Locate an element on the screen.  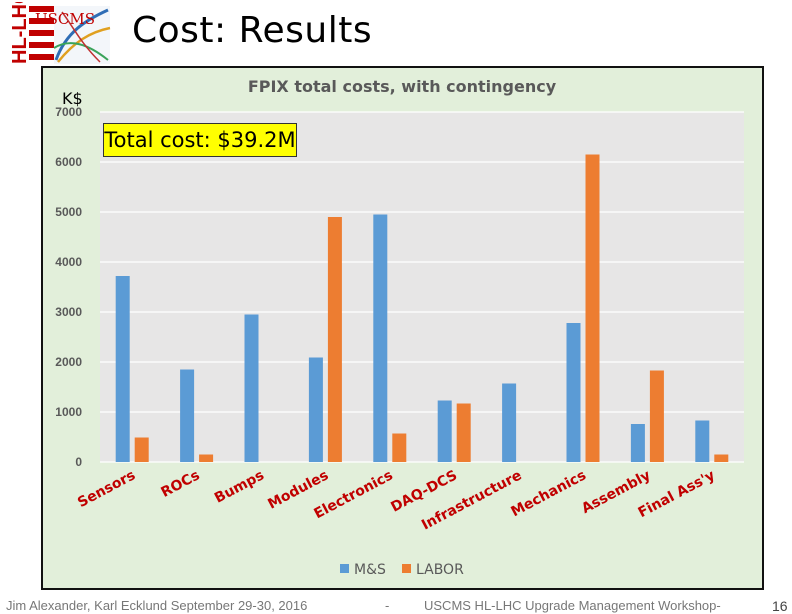
bar-labor-mechanics is located at coordinates (592, 308).